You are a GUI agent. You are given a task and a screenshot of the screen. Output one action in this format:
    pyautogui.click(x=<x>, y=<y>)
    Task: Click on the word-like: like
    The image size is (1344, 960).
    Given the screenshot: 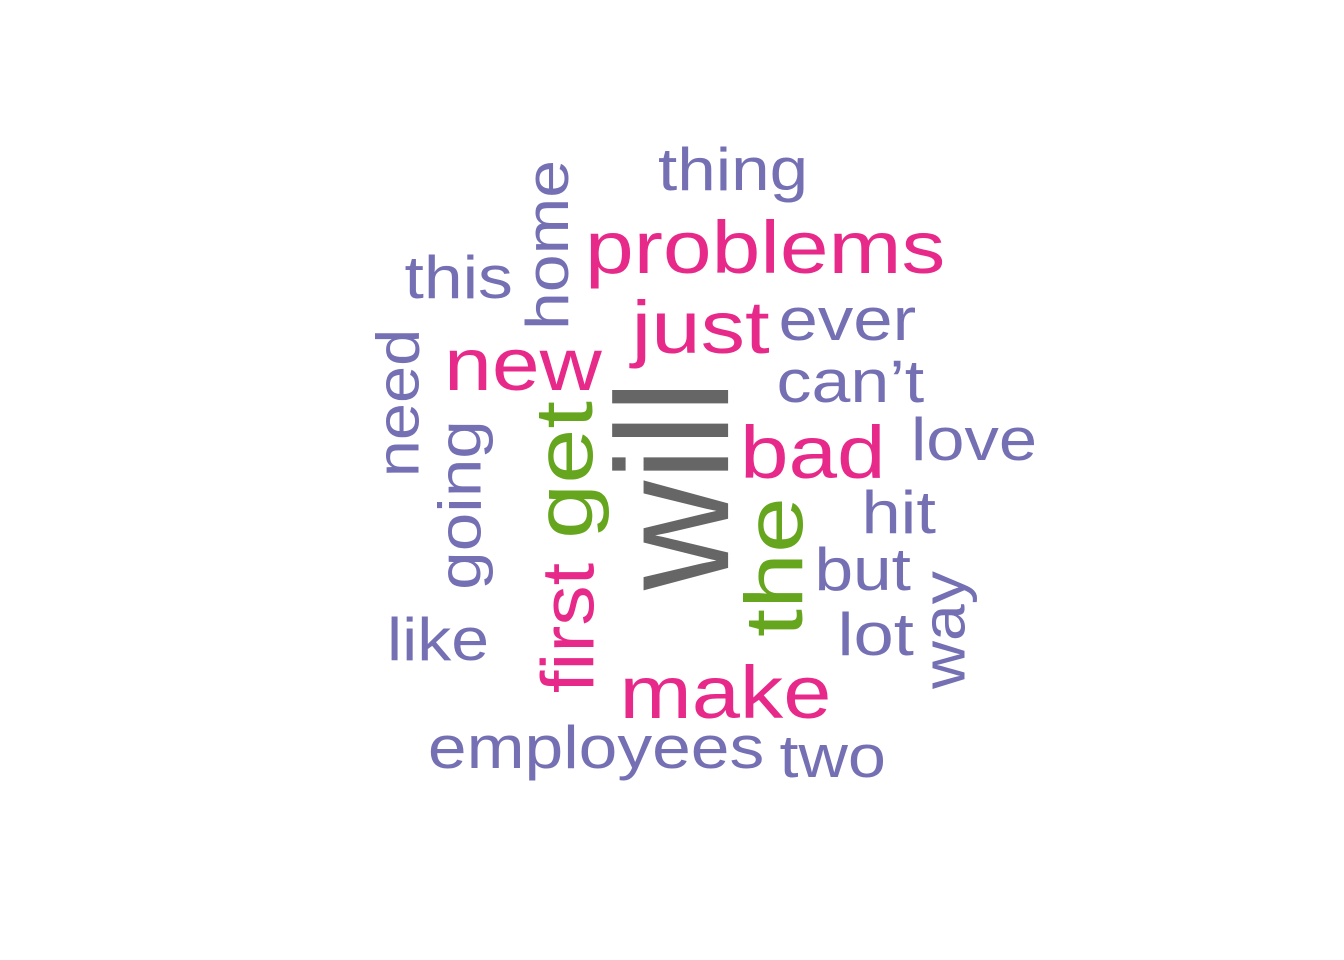 What is the action you would take?
    pyautogui.click(x=438, y=639)
    